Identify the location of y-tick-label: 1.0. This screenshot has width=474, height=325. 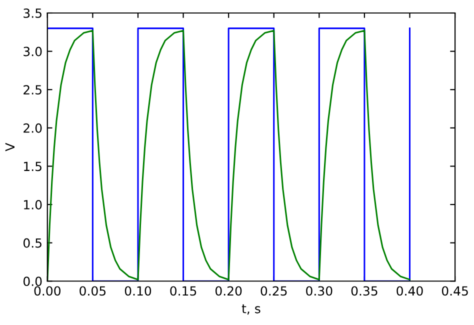
(33, 205).